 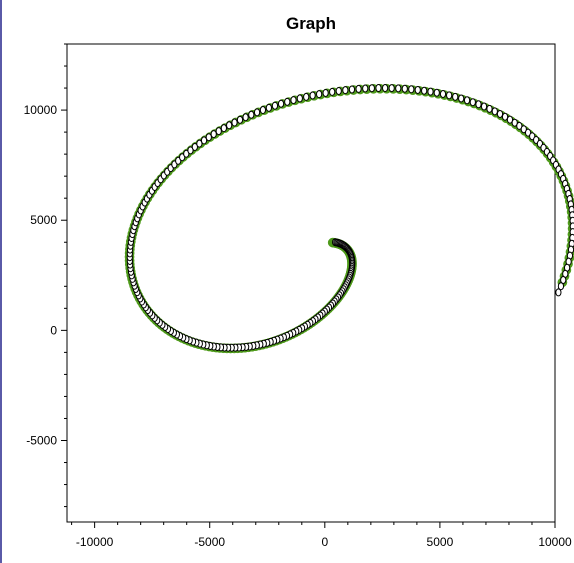 What do you see at coordinates (95, 542) in the screenshot?
I see `x-tick-label: -10000` at bounding box center [95, 542].